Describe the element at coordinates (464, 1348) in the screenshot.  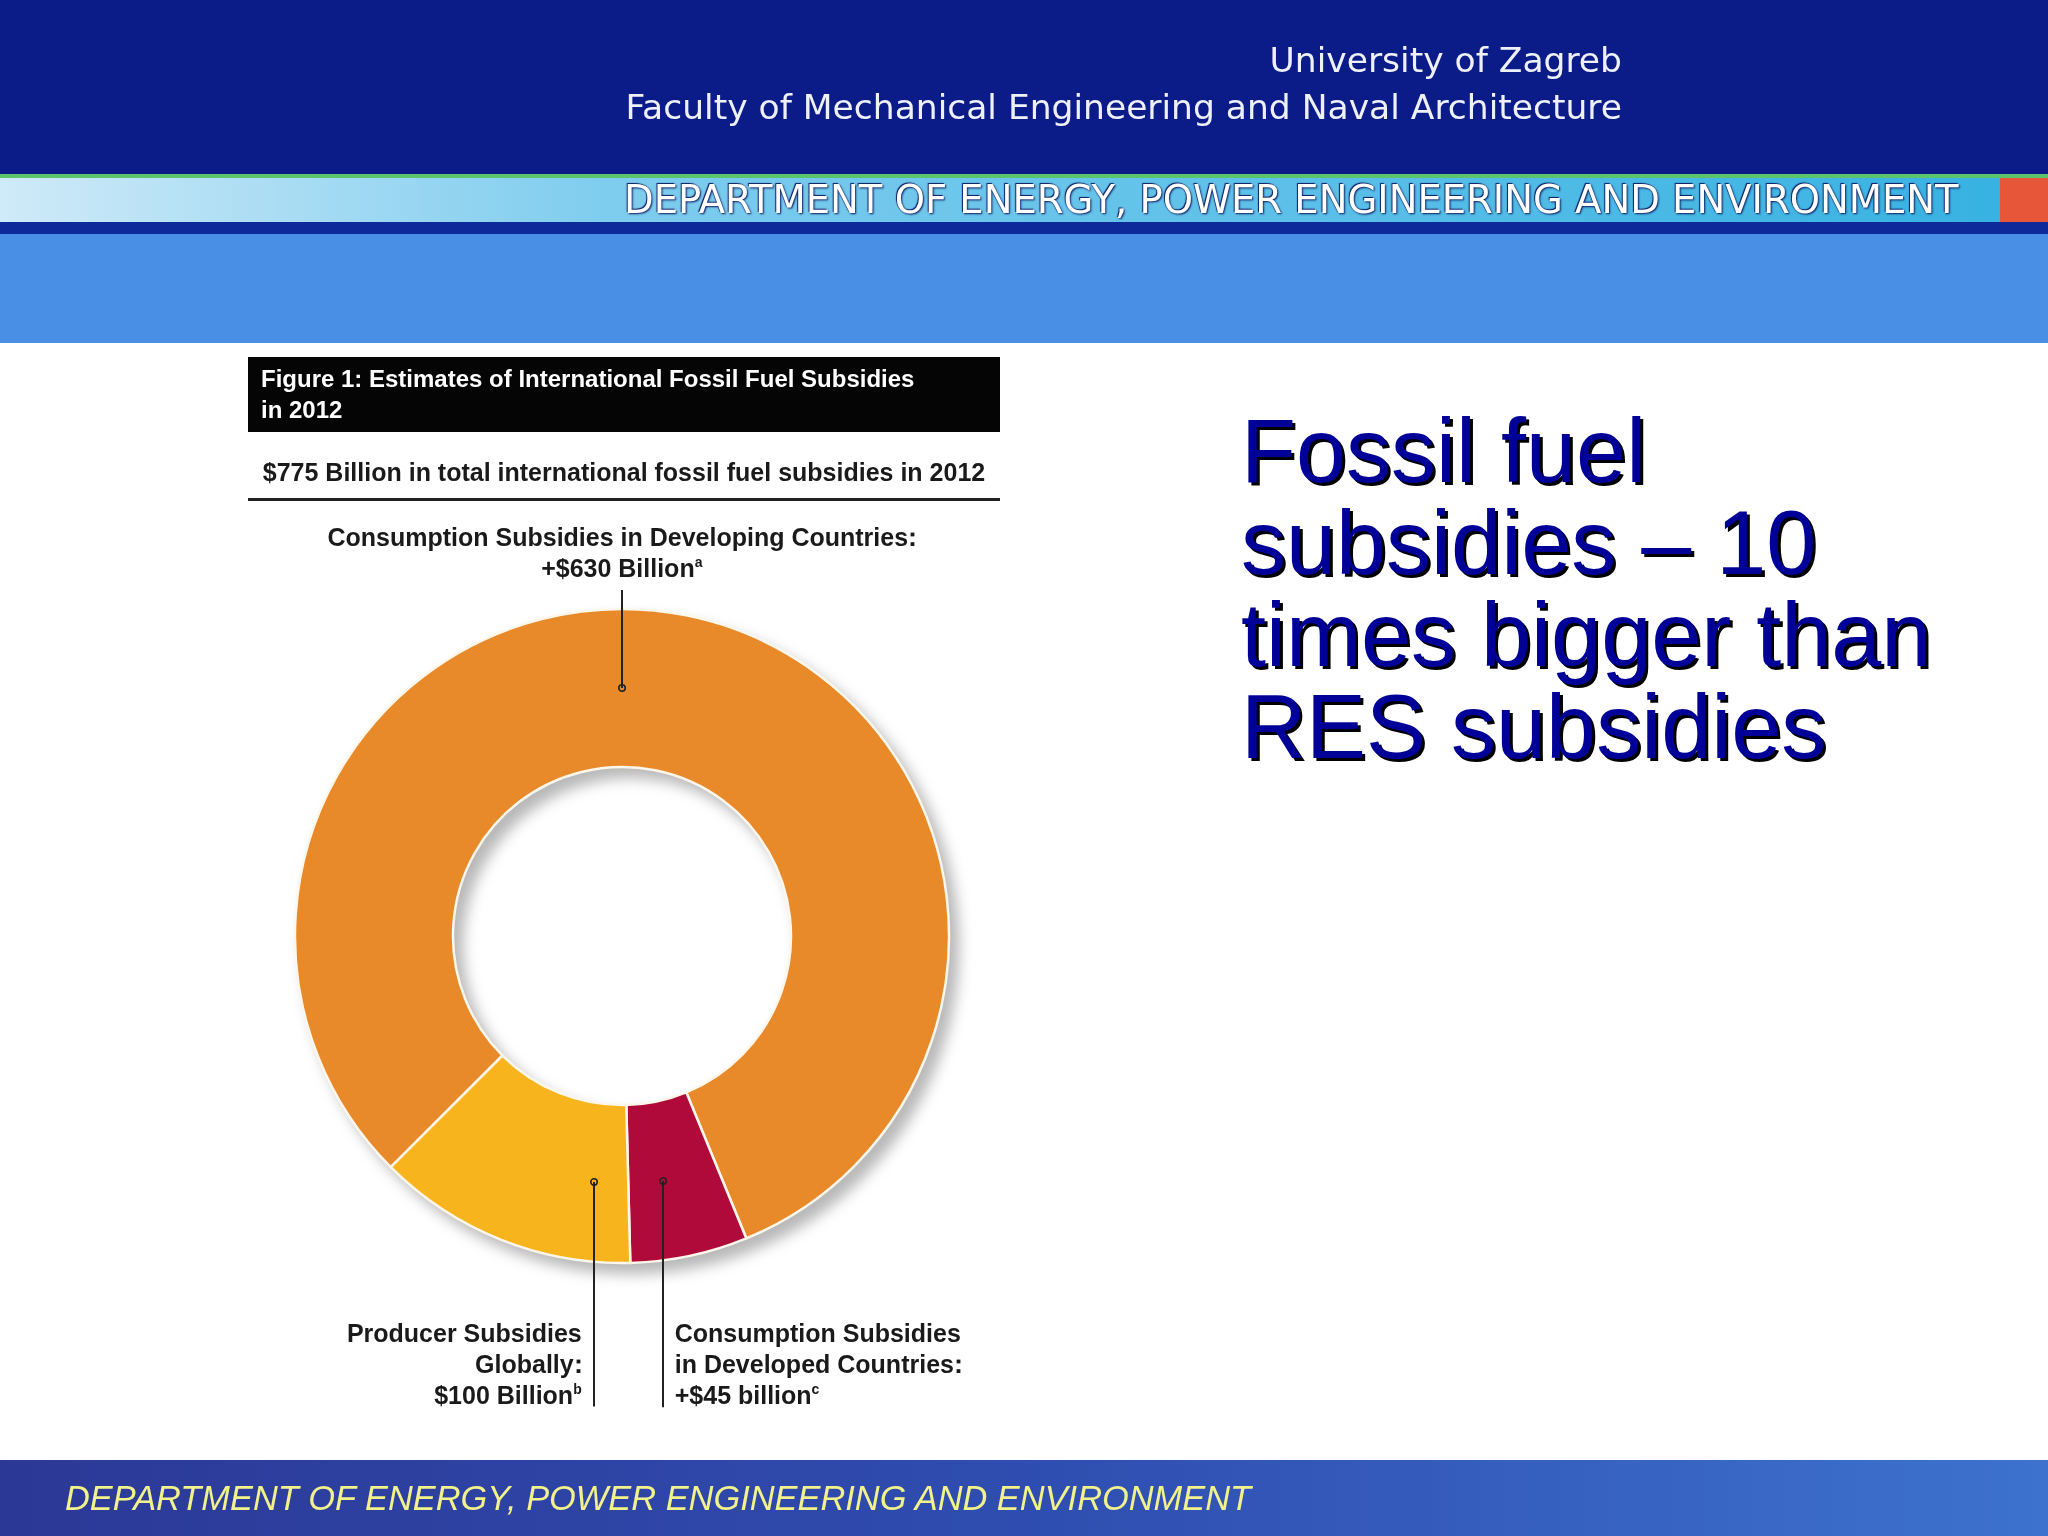
I see `slice-label: Producer Subsidies Globally` at that location.